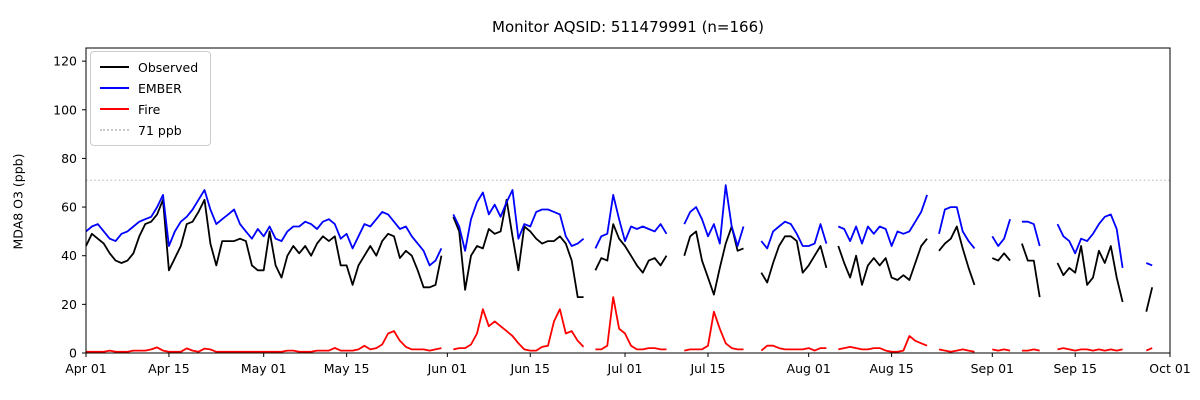  Describe the element at coordinates (891, 368) in the screenshot. I see `x-tick-label: Aug 15` at that location.